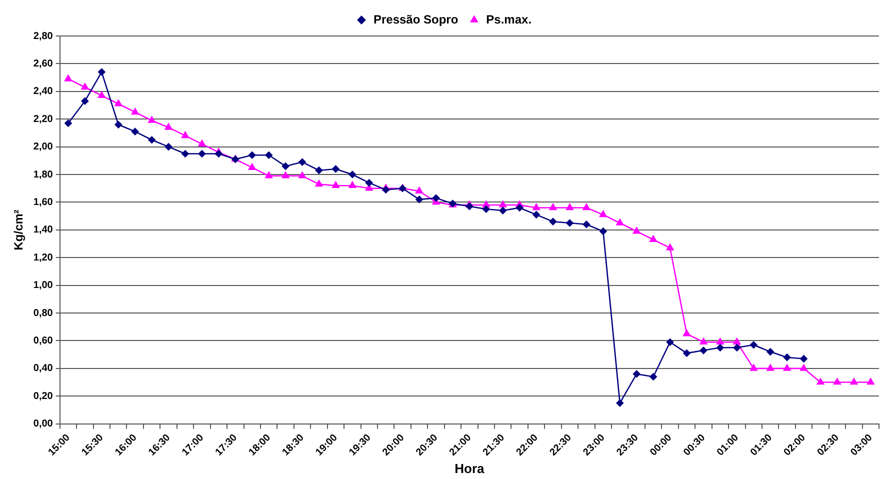 Image resolution: width=885 pixels, height=479 pixels. What do you see at coordinates (43, 340) in the screenshot?
I see `y-tick-label: 0,60` at bounding box center [43, 340].